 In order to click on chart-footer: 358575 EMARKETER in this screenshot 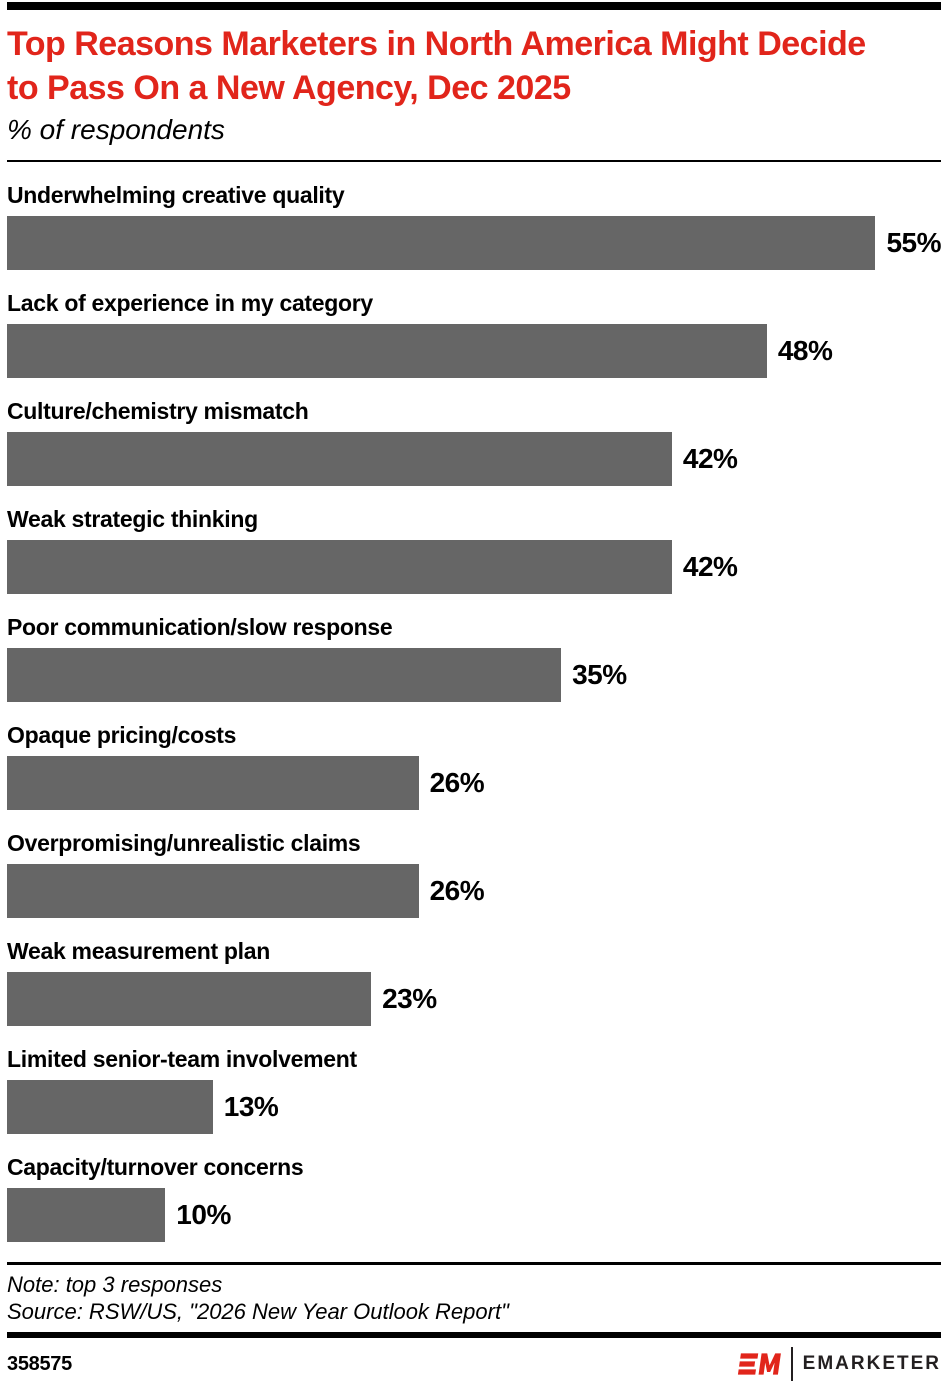, I will do `click(474, 1364)`.